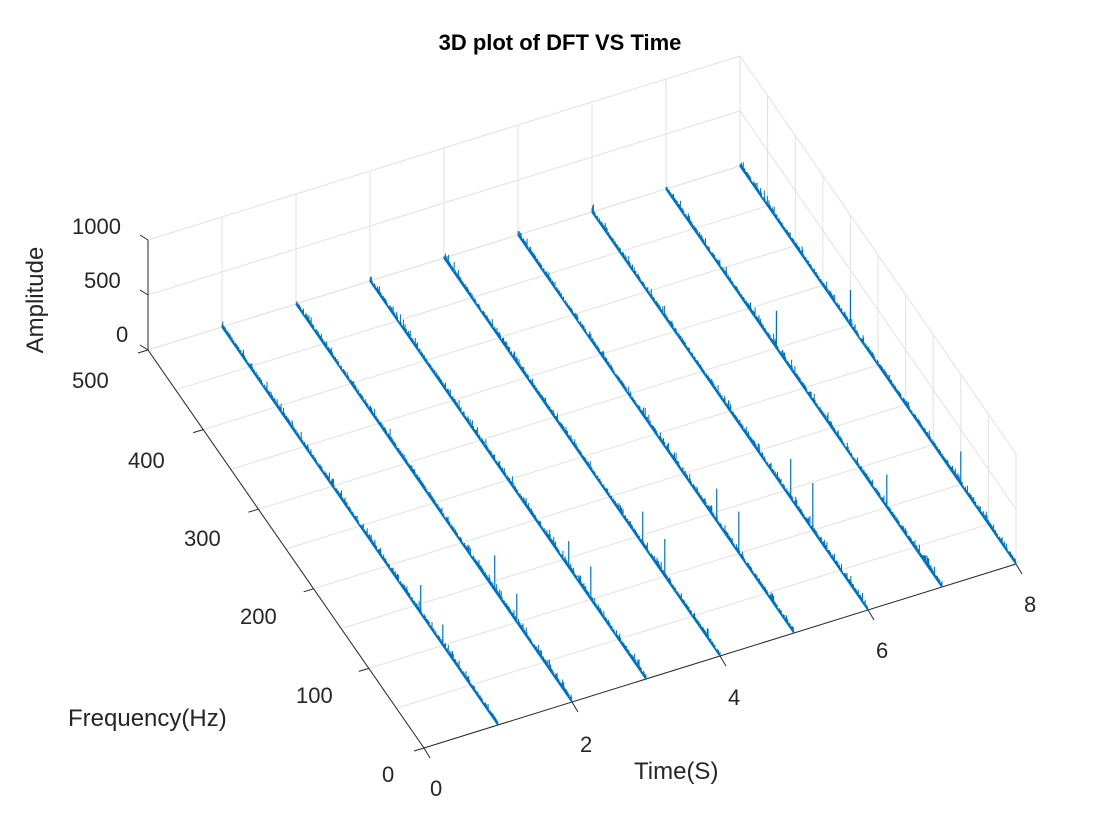  I want to click on z-tick-label: 1000, so click(96, 226).